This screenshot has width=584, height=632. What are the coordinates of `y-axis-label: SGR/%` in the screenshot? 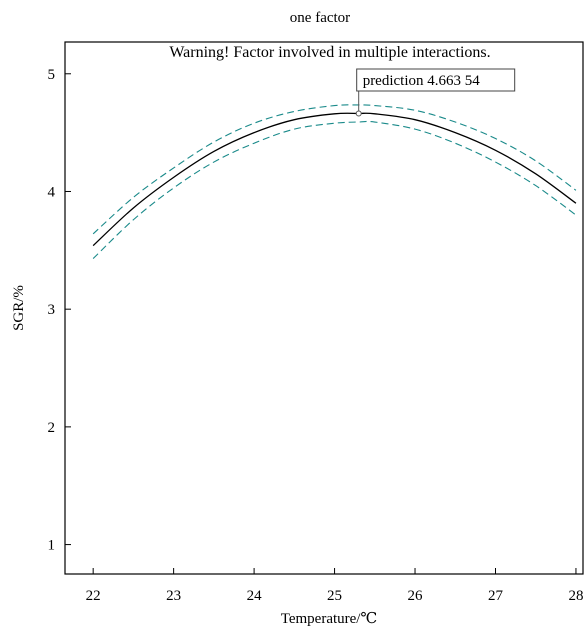 It's located at (19, 308).